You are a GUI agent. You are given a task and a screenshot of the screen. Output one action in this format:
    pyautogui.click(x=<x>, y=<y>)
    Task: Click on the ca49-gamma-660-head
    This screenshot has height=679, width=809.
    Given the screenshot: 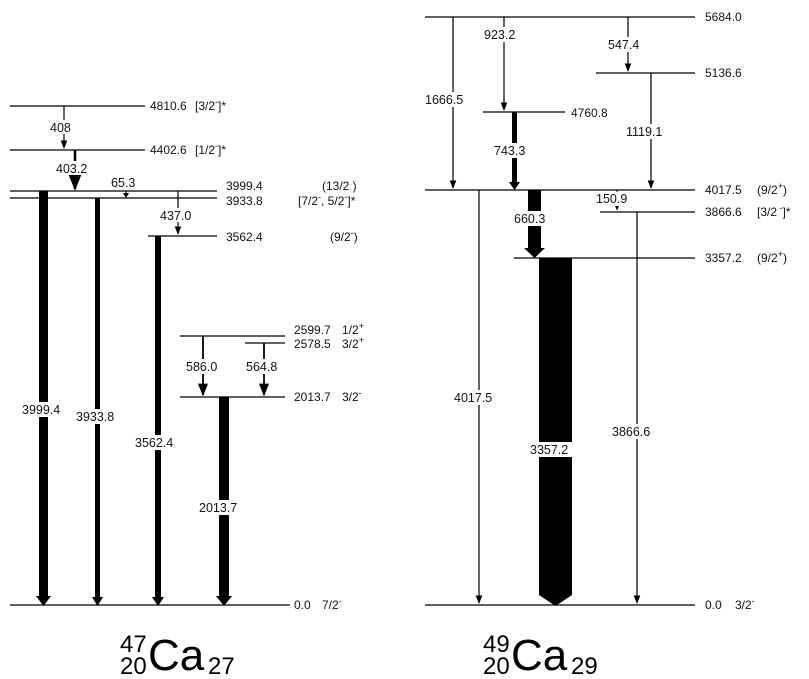 What is the action you would take?
    pyautogui.click(x=534, y=253)
    